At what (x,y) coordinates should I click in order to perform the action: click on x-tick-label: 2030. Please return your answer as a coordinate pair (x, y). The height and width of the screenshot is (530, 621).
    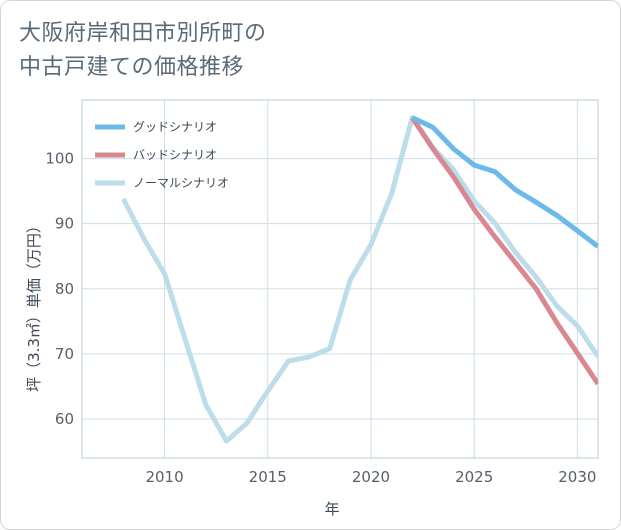
    Looking at the image, I should click on (577, 477).